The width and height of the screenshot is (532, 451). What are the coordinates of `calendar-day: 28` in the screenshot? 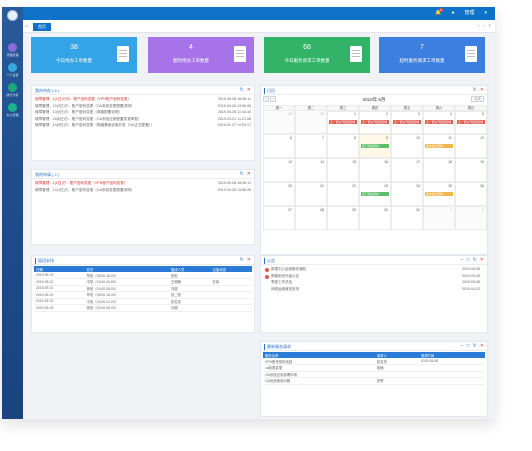 It's located at (311, 218).